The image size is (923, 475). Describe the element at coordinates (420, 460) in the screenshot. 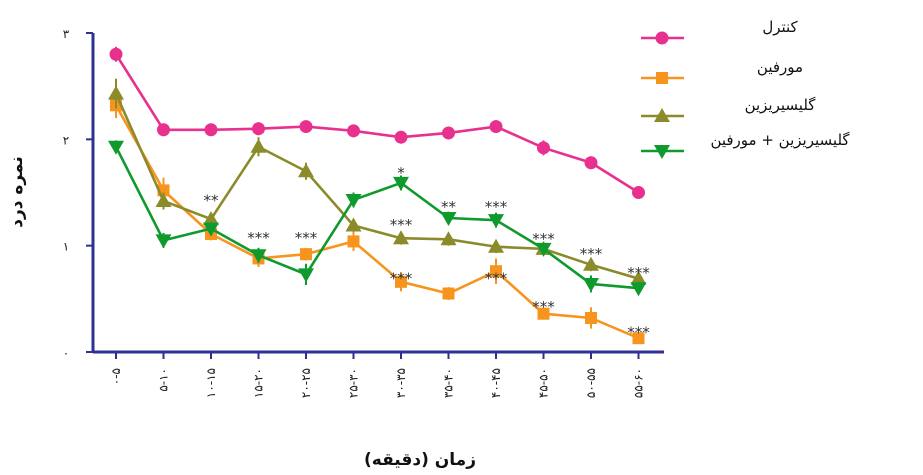

I see `x-axis-title: زمان (دقیقه)` at that location.